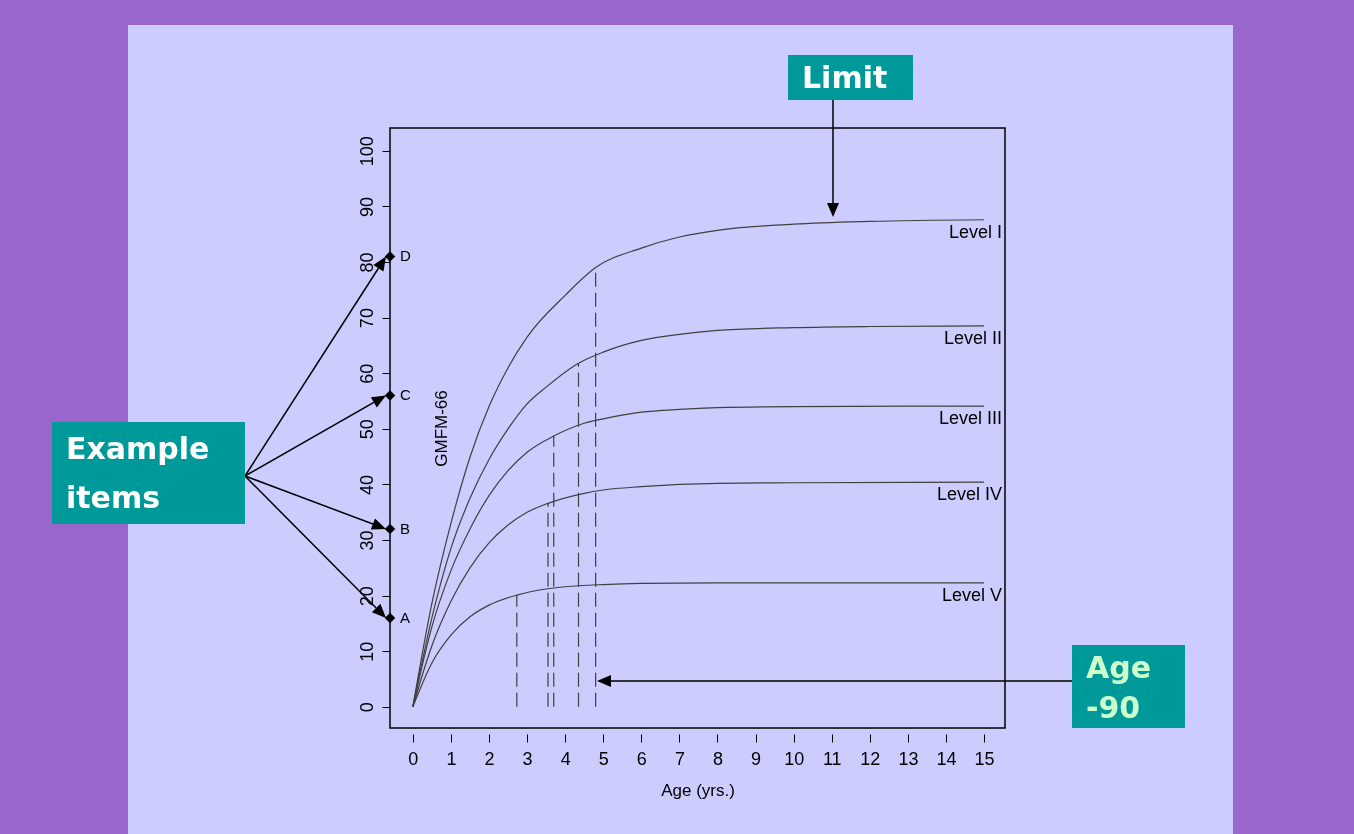 The image size is (1354, 834). What do you see at coordinates (405, 395) in the screenshot?
I see `data-label: C` at bounding box center [405, 395].